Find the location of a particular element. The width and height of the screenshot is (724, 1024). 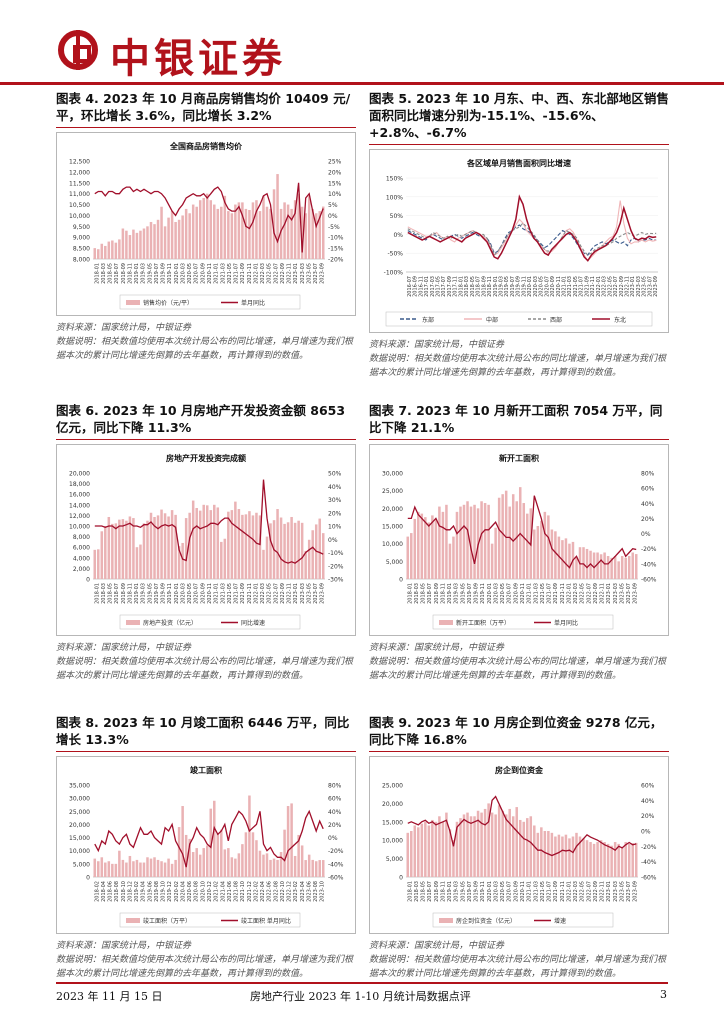

source-text: 资料来源：国家统计局，中银证券 is located at coordinates (124, 648).